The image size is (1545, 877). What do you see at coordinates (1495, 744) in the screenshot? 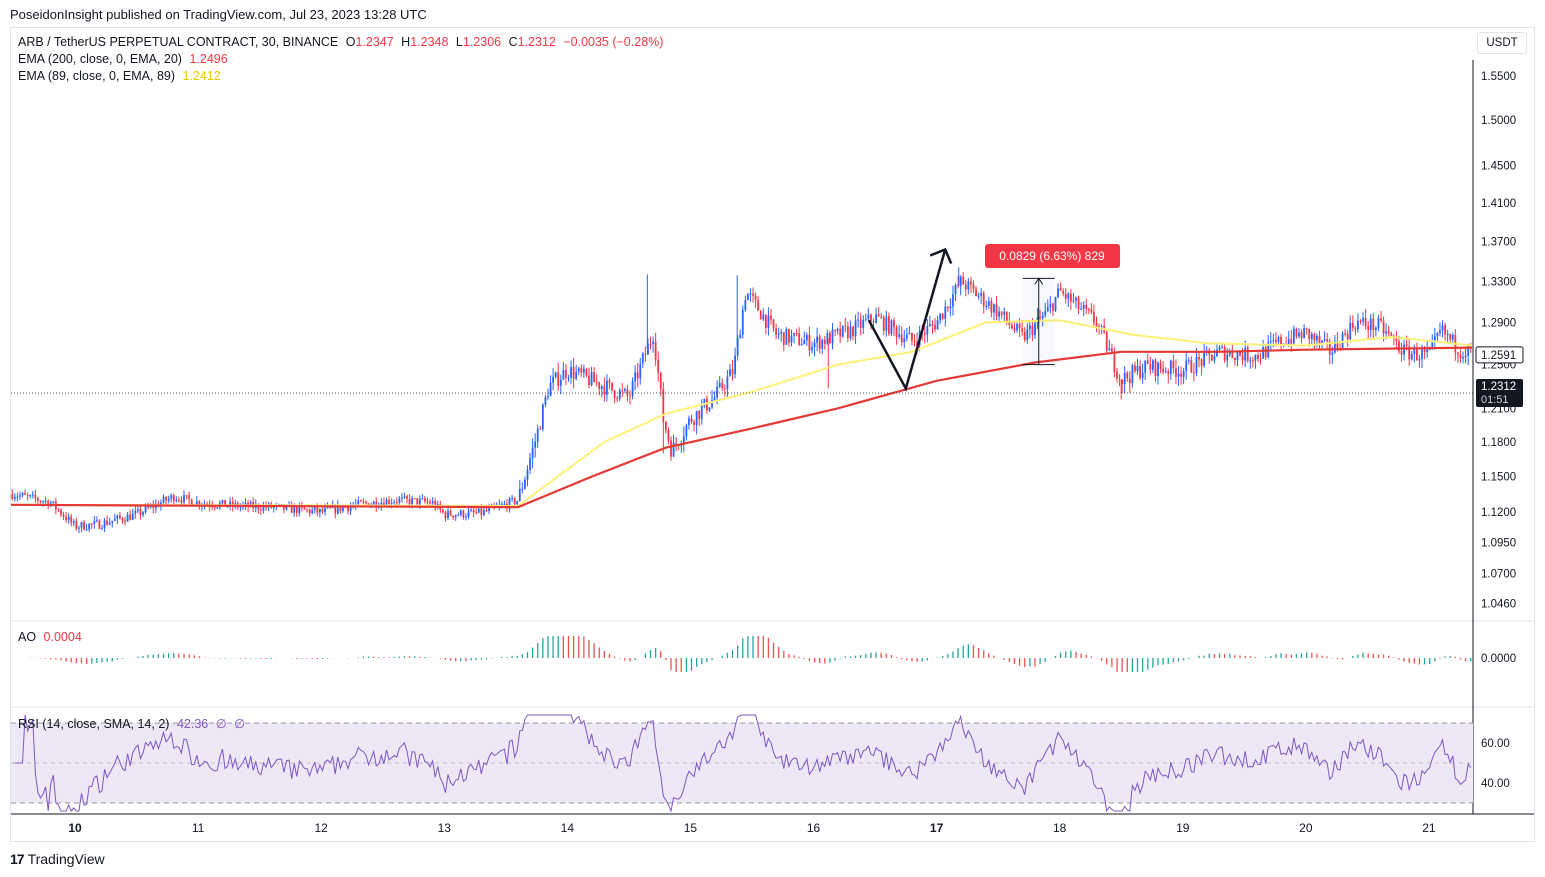
I see `rsi-tick-label: 60.00` at bounding box center [1495, 744].